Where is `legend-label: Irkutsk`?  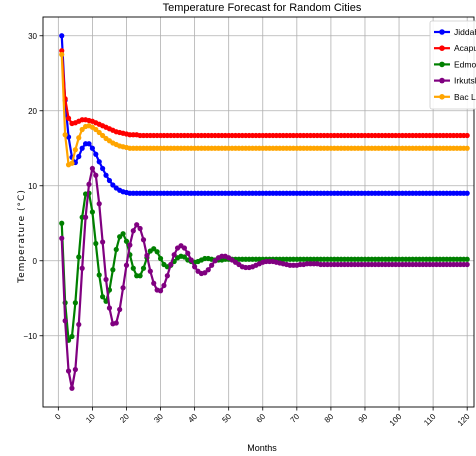 legend-label: Irkutsk is located at coordinates (465, 81).